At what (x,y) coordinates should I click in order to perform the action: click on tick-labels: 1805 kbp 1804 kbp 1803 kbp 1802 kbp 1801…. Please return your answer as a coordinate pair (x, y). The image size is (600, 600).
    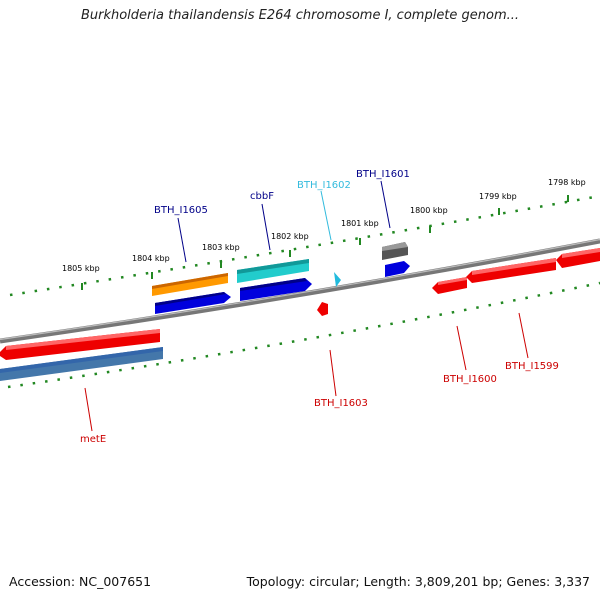
    Looking at the image, I should click on (324, 225).